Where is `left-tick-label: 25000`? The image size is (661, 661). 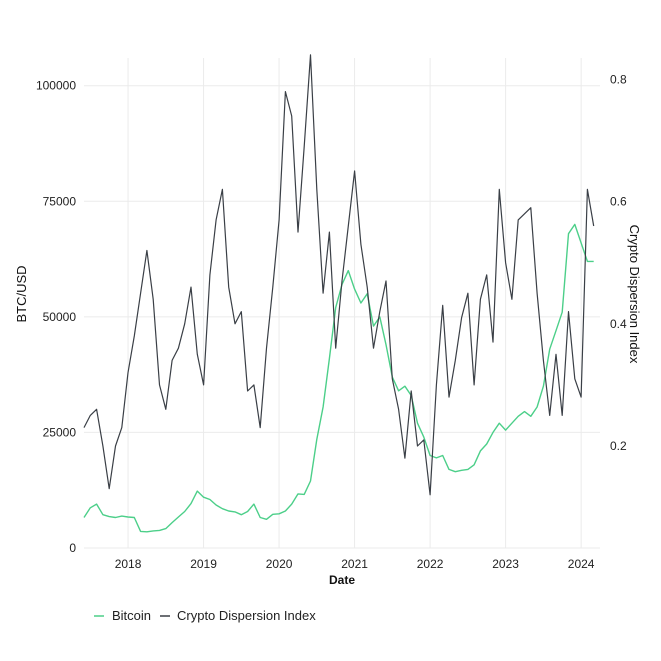
left-tick-label: 25000 is located at coordinates (60, 432).